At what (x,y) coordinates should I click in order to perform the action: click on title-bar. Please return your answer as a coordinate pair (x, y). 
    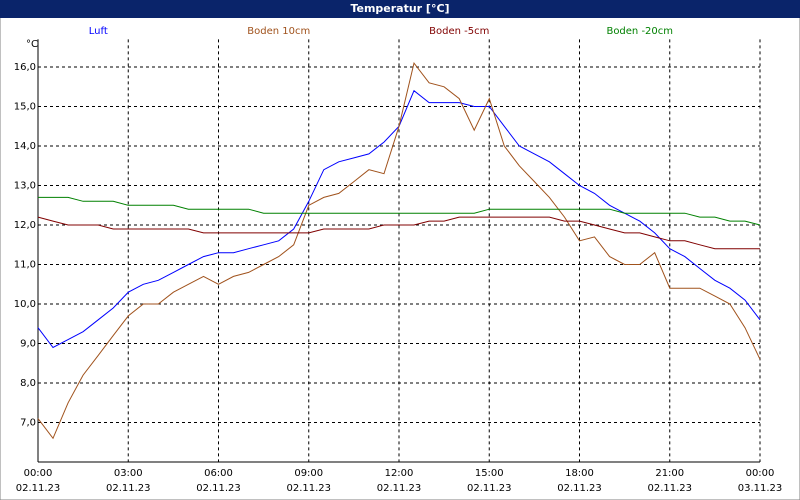
    Looking at the image, I should click on (400, 9).